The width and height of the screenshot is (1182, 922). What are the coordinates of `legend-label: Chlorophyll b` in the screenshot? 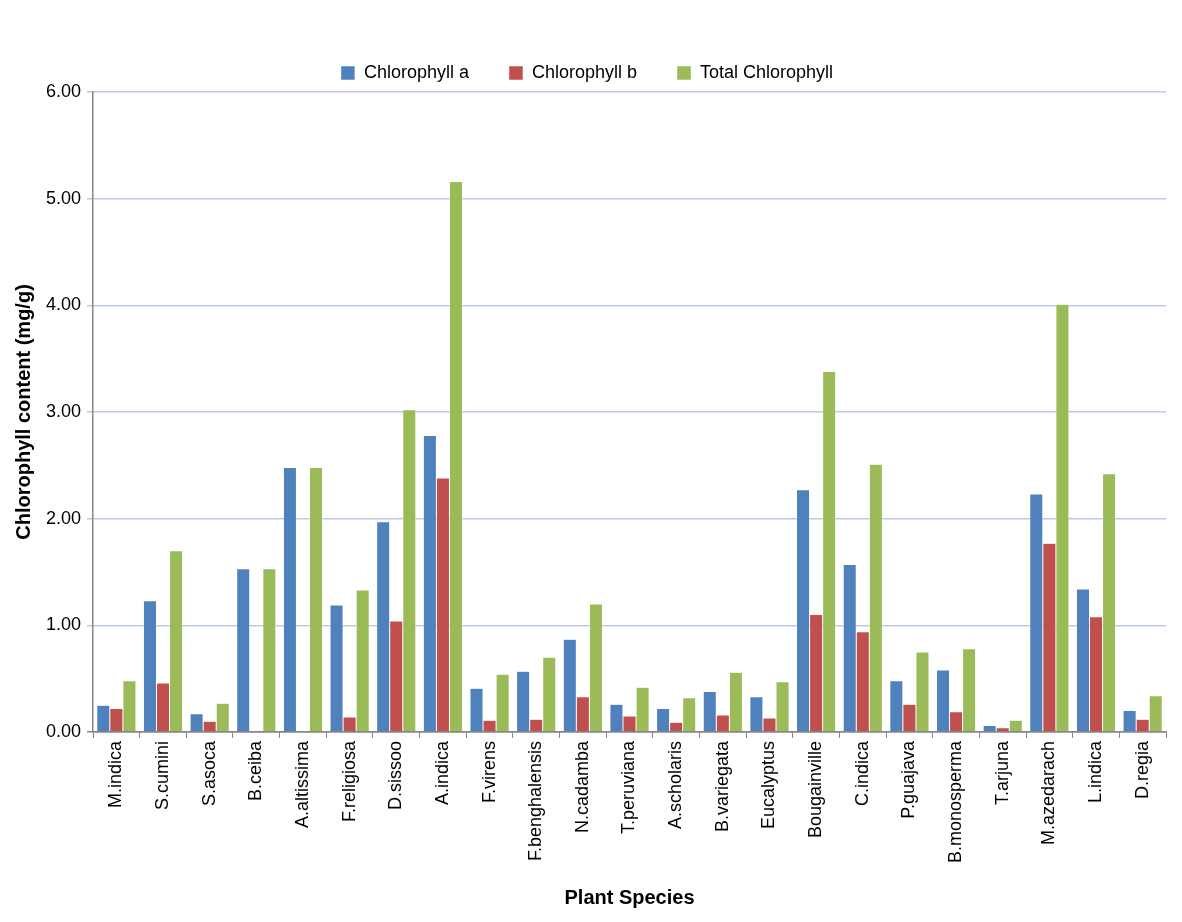 It's located at (584, 71).